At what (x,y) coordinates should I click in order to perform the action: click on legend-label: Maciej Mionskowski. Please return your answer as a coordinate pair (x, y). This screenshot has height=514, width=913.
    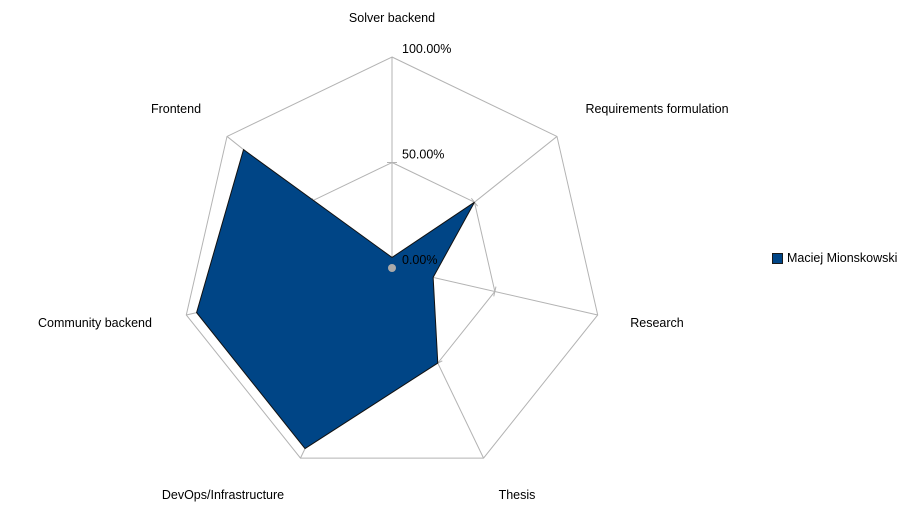
    Looking at the image, I should click on (842, 258).